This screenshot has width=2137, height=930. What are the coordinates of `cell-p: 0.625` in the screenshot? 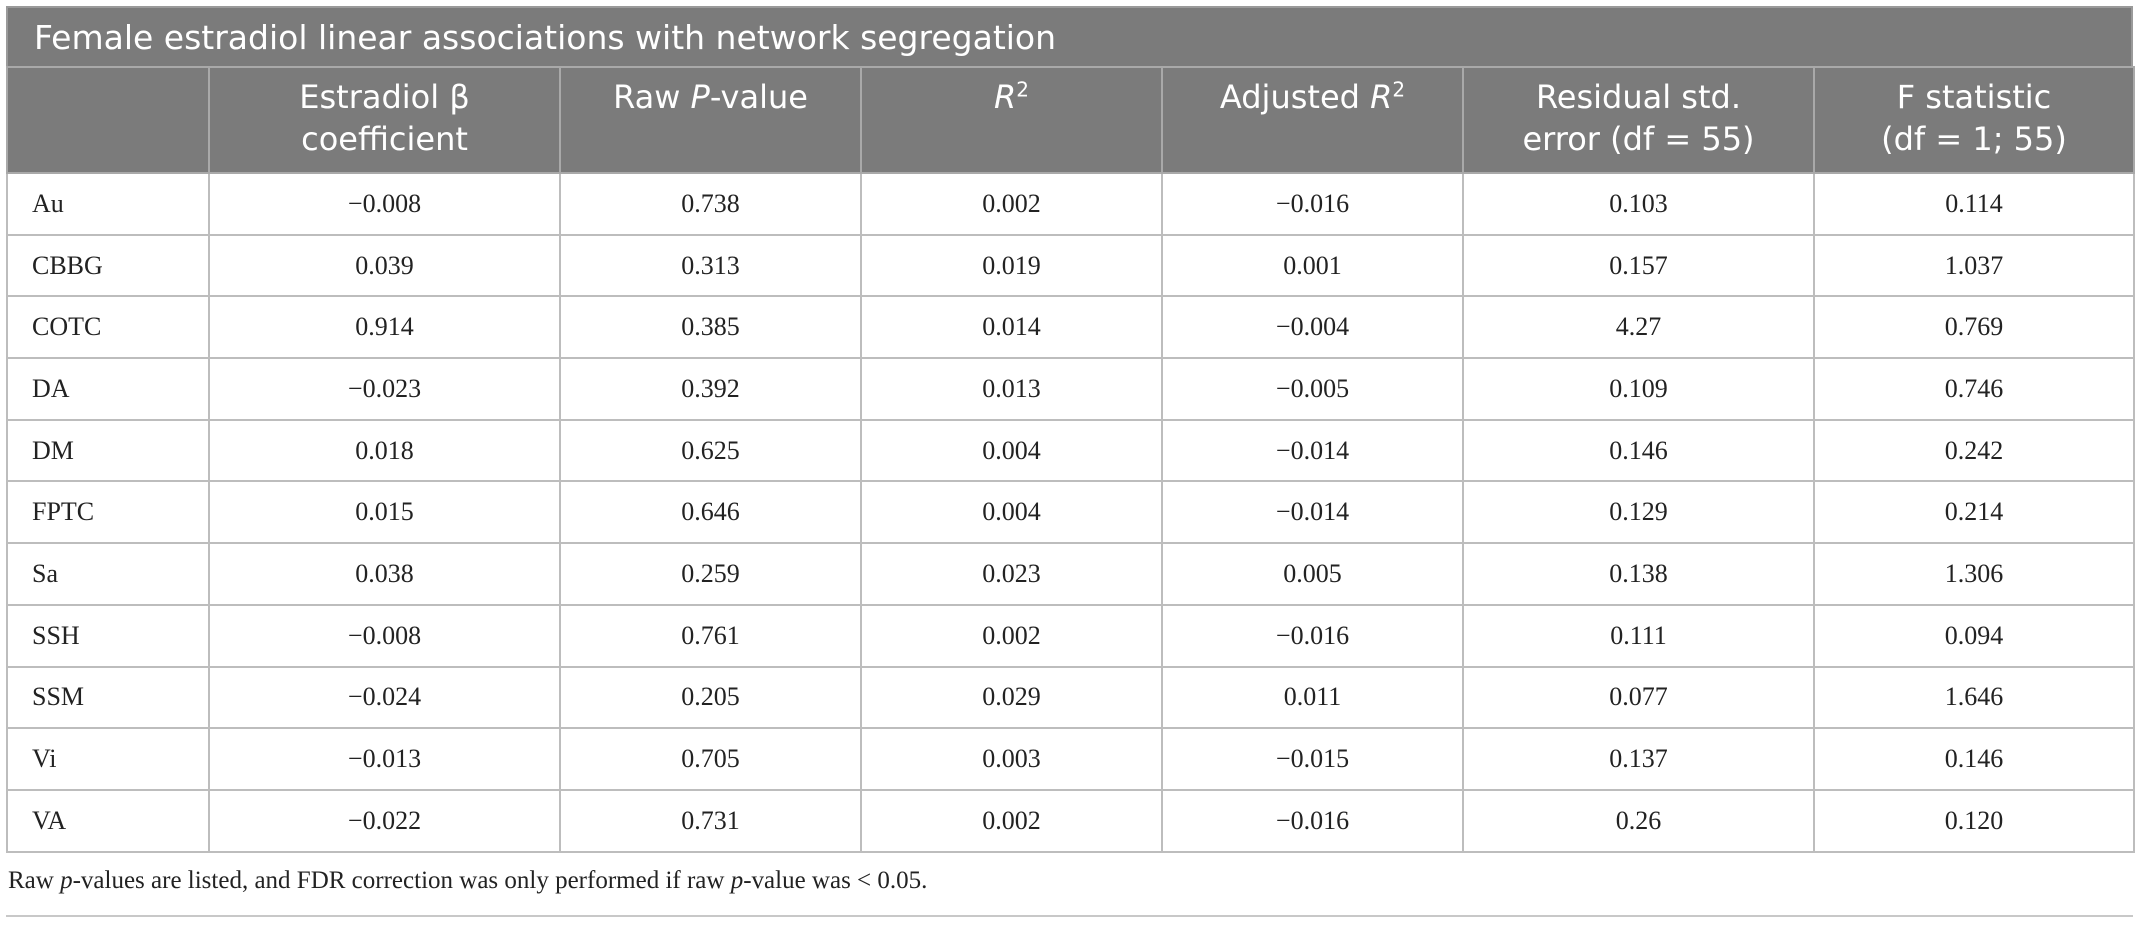 It's located at (710, 450).